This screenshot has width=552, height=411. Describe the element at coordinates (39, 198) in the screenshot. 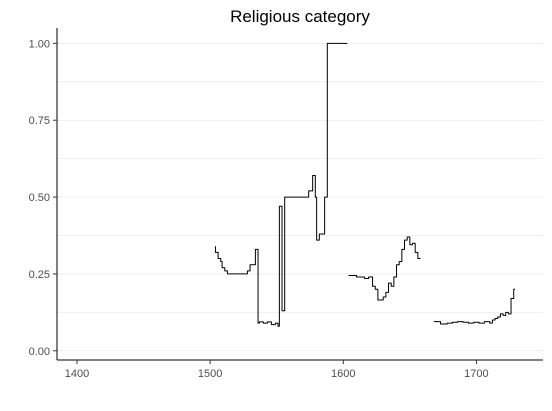

I see `y-tick-label: 0.50` at that location.